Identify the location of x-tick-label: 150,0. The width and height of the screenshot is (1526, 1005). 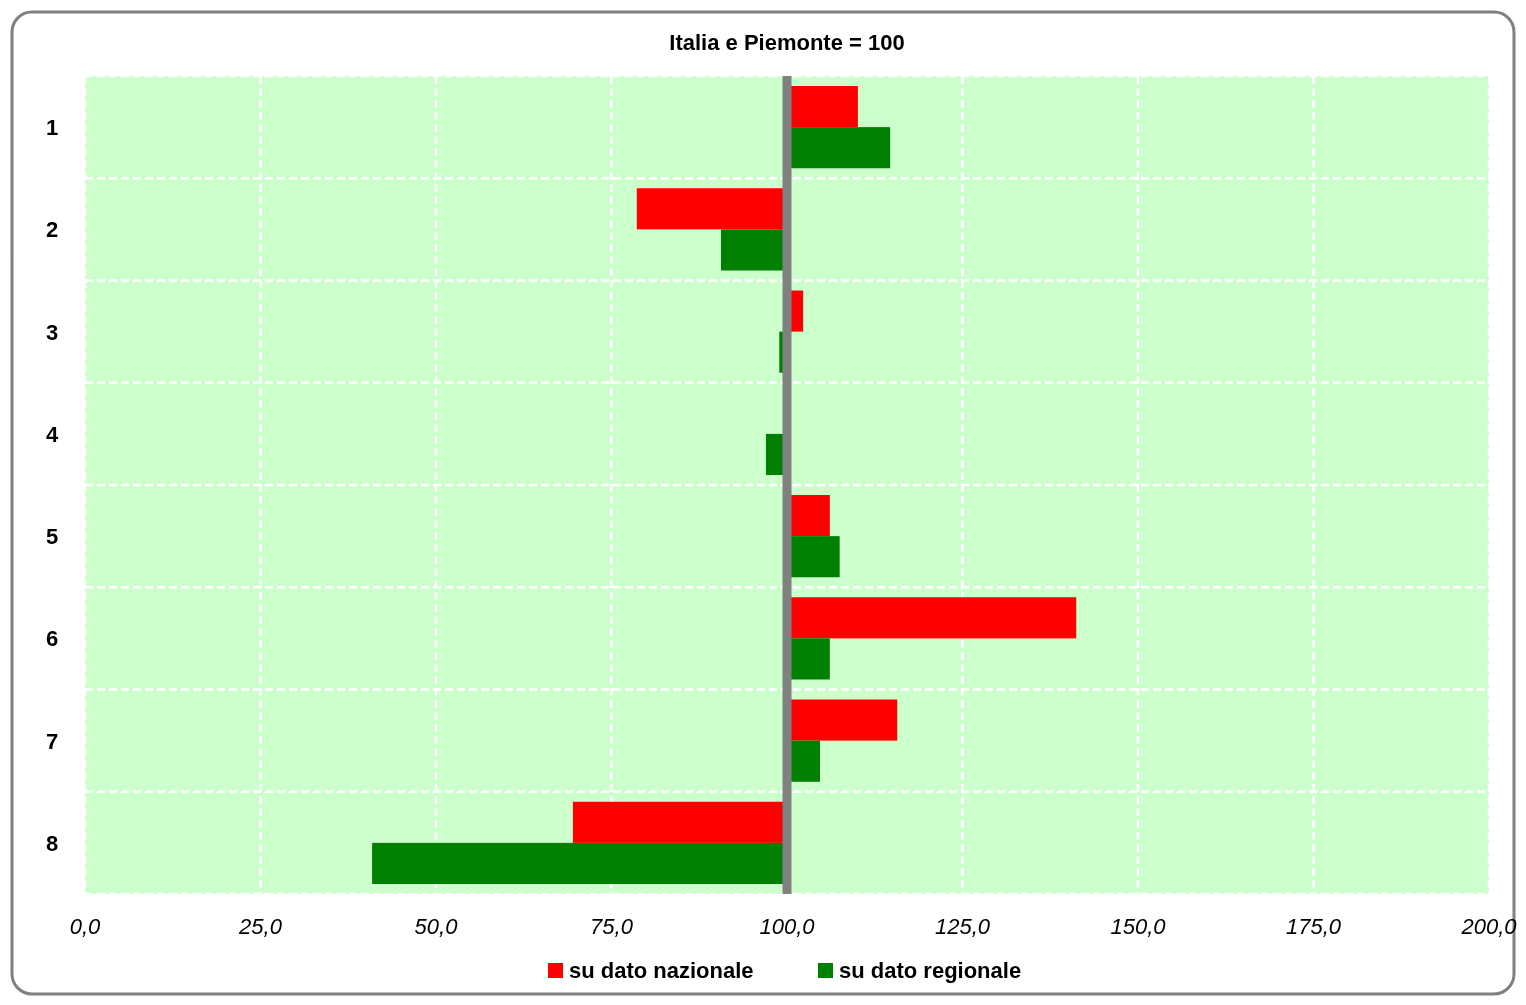
(1138, 926).